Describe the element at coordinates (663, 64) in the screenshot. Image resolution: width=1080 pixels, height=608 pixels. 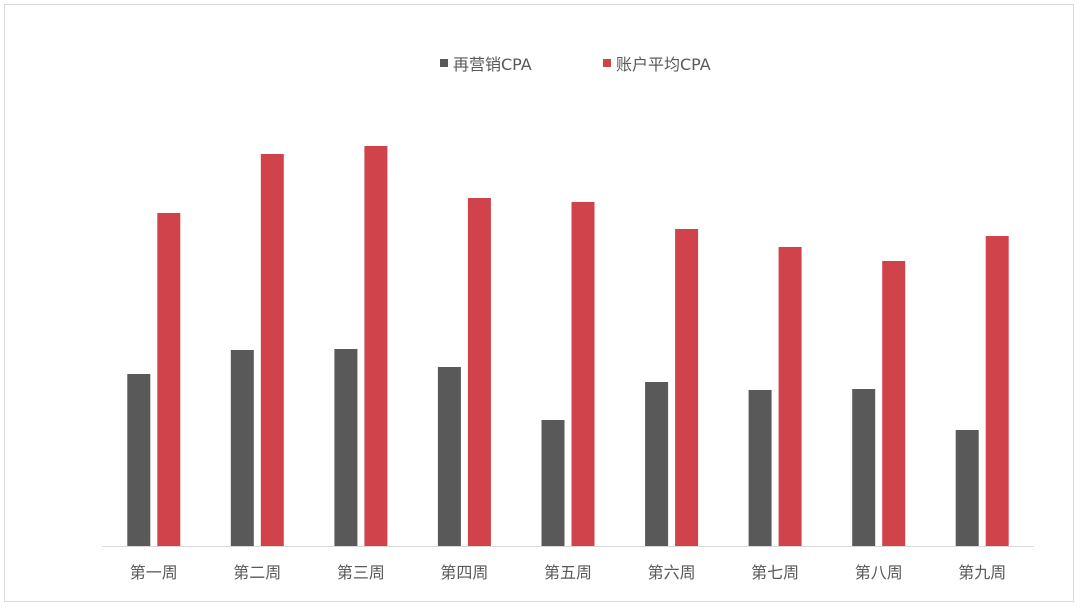
I see `legend-label-account-average-cpa: 账户平均CPA` at that location.